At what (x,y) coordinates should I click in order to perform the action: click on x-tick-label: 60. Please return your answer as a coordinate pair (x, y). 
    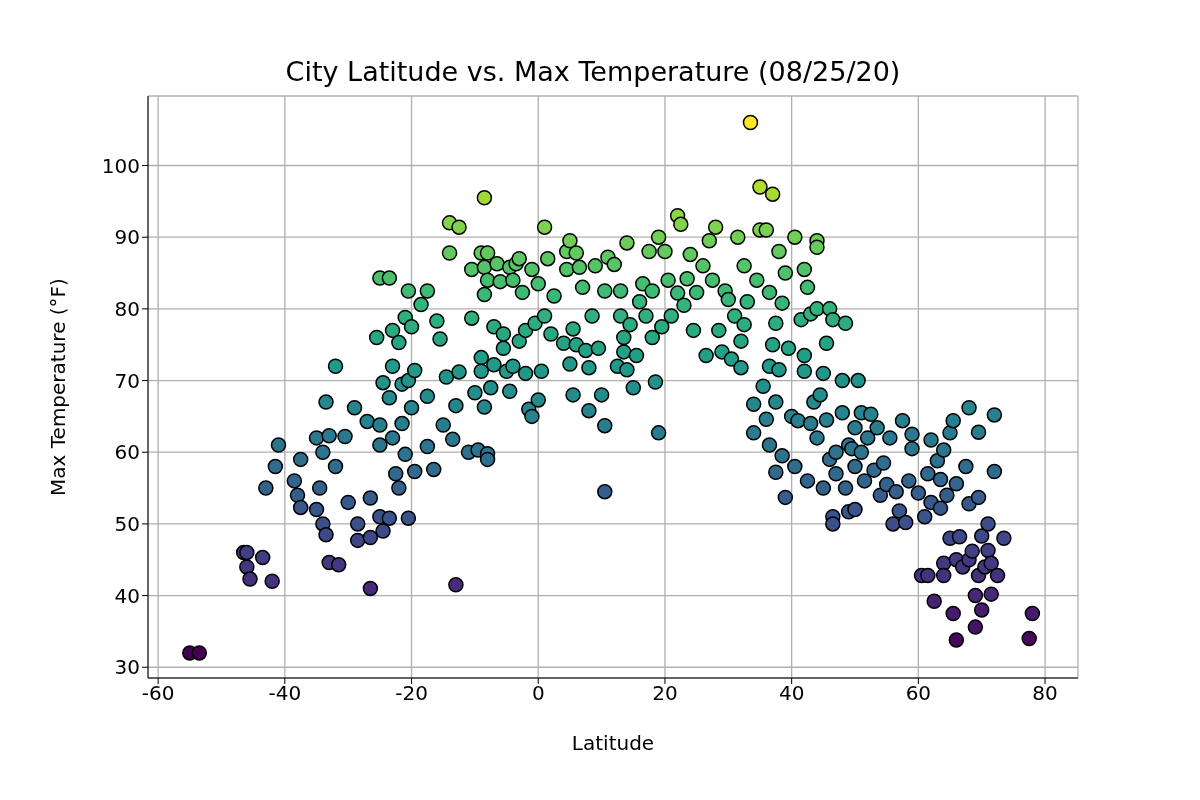
    Looking at the image, I should click on (918, 693).